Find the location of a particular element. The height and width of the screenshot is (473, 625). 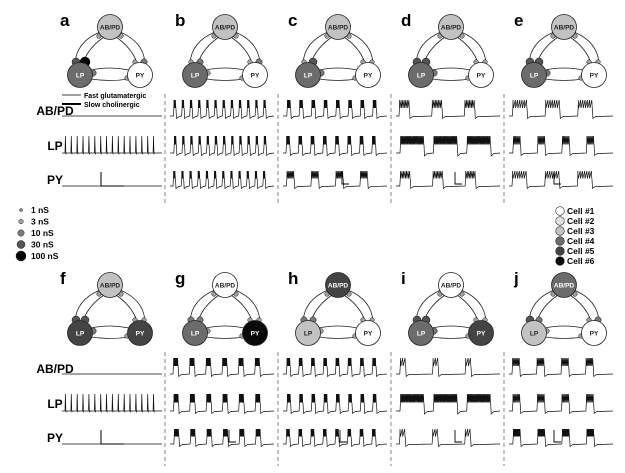

panel-letter: c is located at coordinates (292, 20).